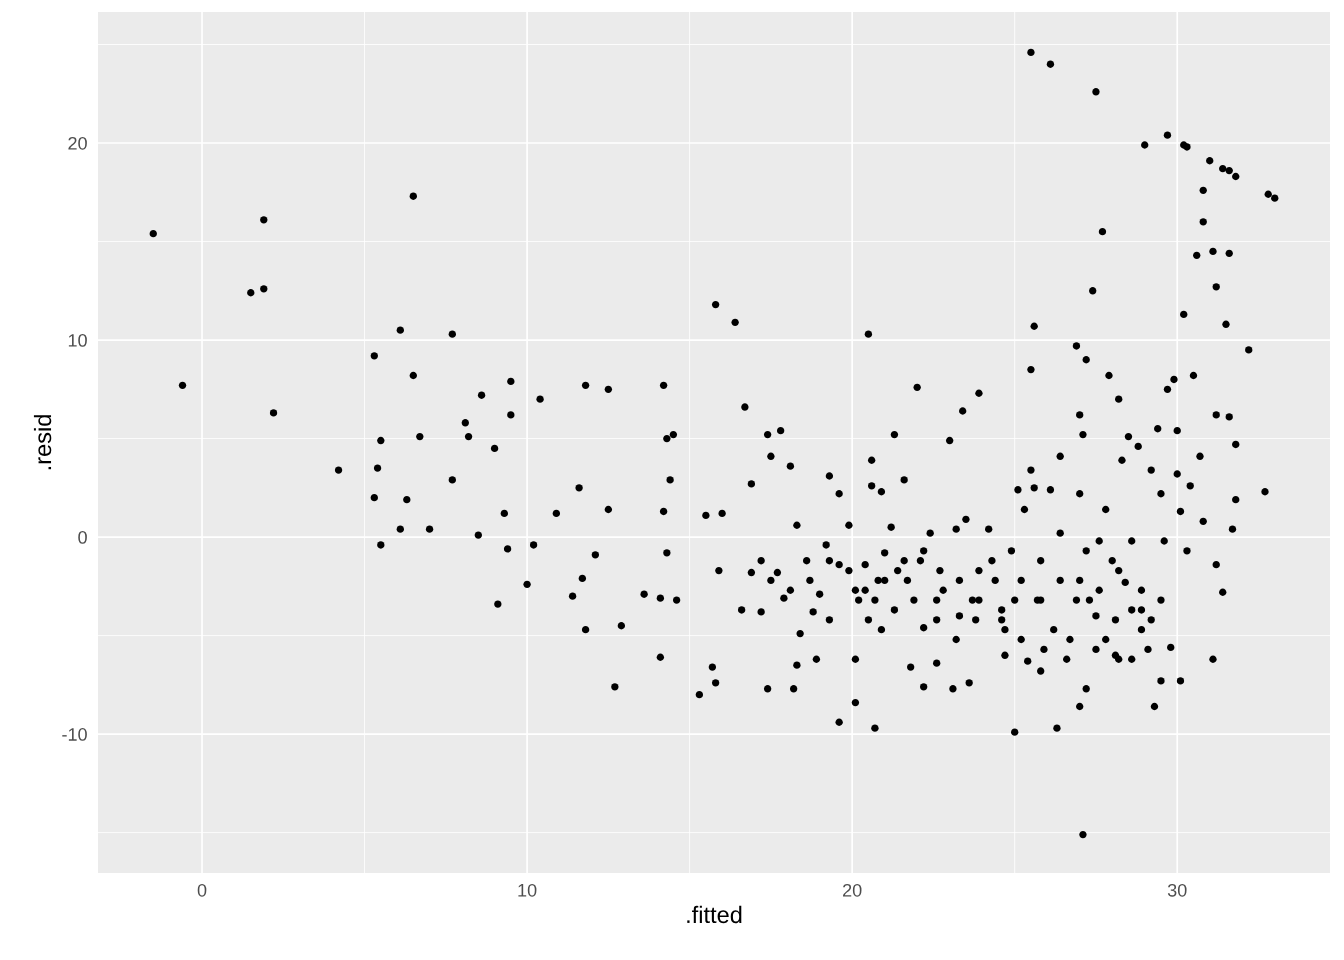 The image size is (1344, 960). I want to click on x-axis-title: .fitted, so click(714, 914).